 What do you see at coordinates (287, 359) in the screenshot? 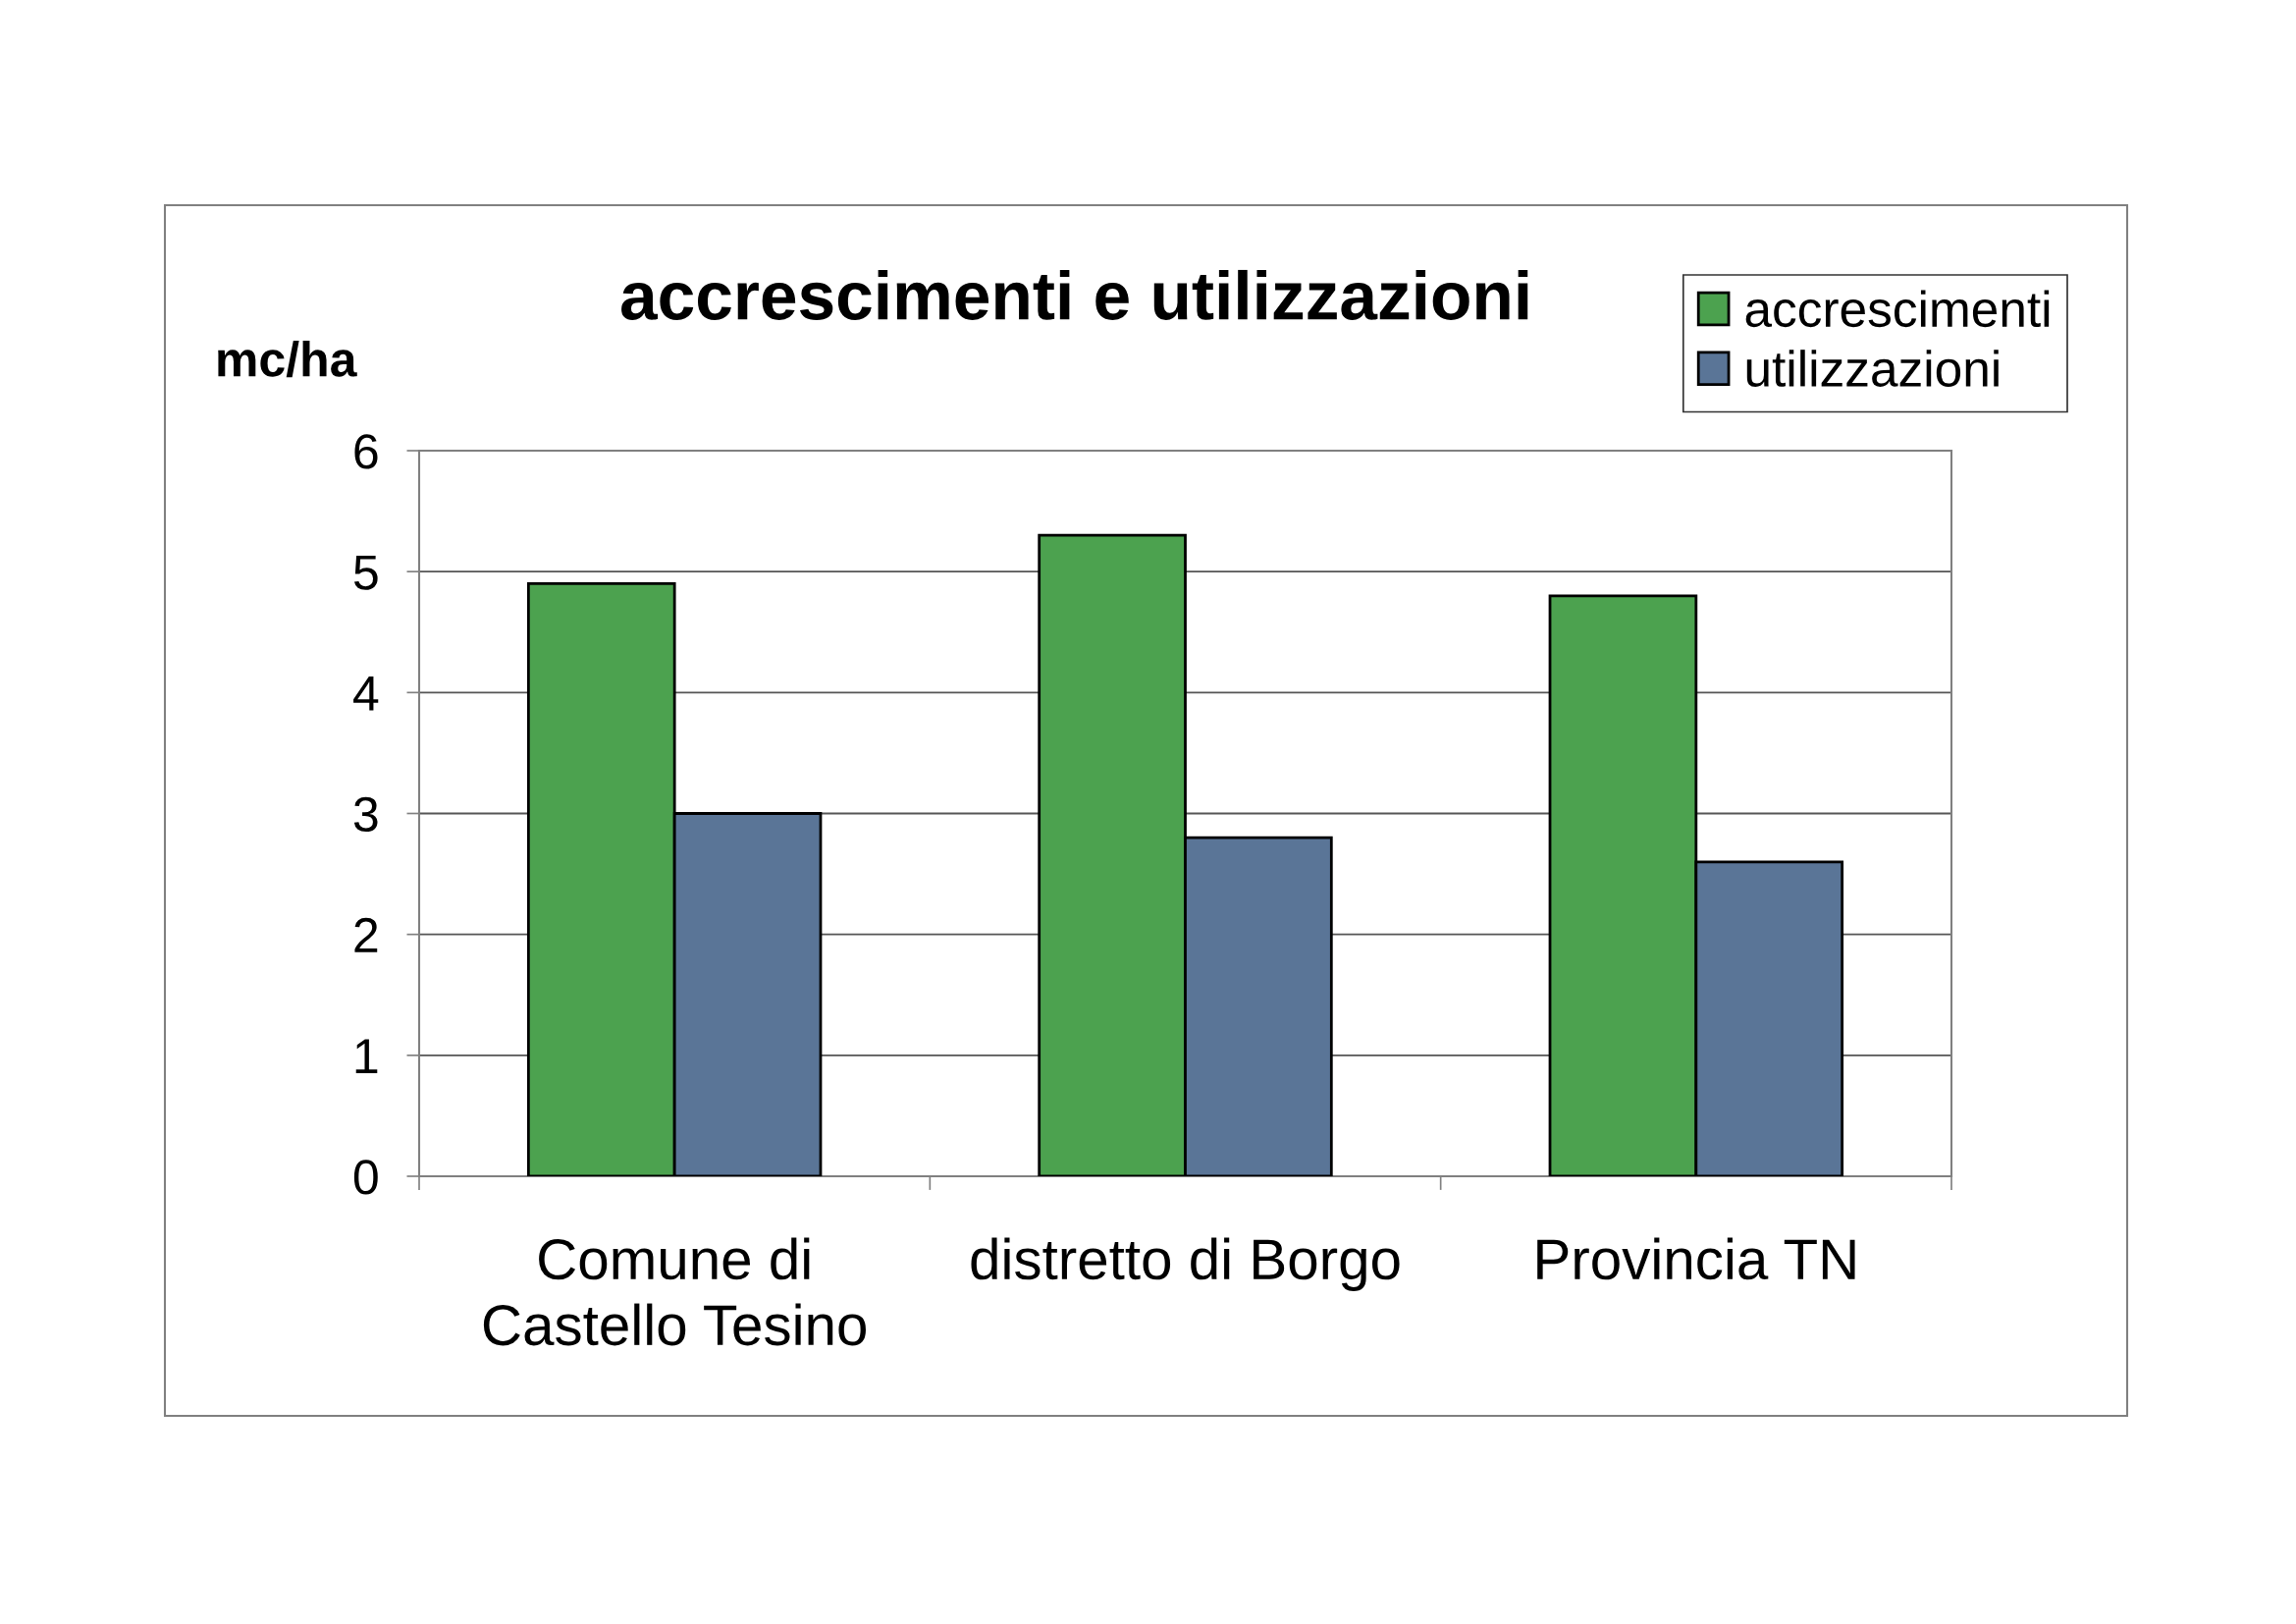
I see `y-axis-title: mc/ha` at bounding box center [287, 359].